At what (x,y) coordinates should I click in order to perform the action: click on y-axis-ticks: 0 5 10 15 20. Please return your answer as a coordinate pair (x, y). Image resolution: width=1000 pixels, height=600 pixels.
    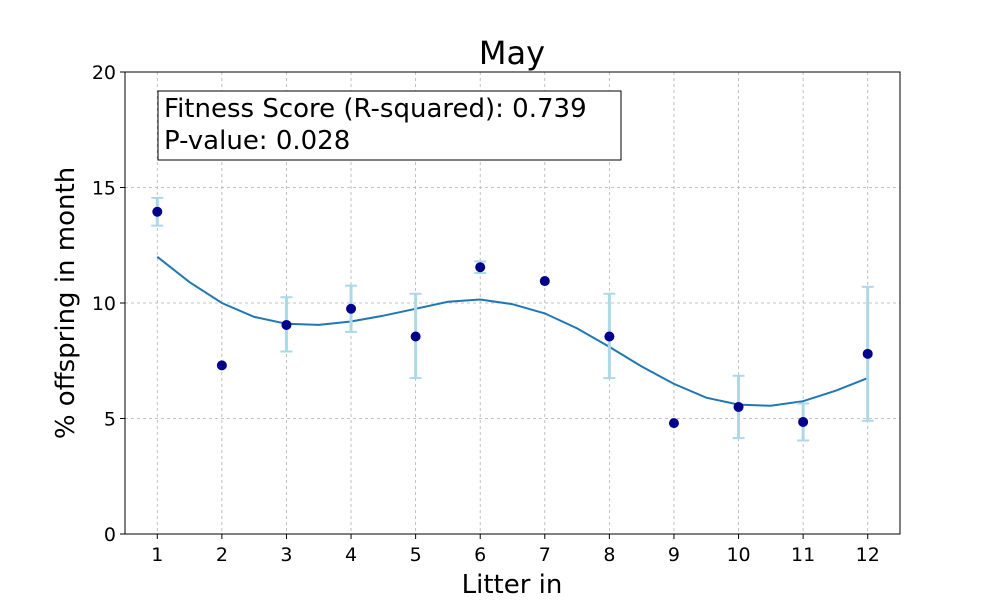
    Looking at the image, I should click on (108, 304).